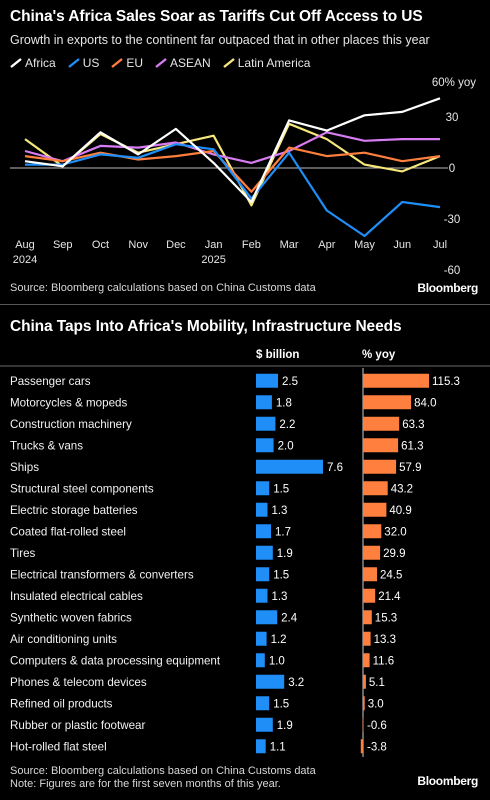 This screenshot has width=490, height=800. Describe the element at coordinates (176, 245) in the screenshot. I see `x-tick-label: Dec` at that location.